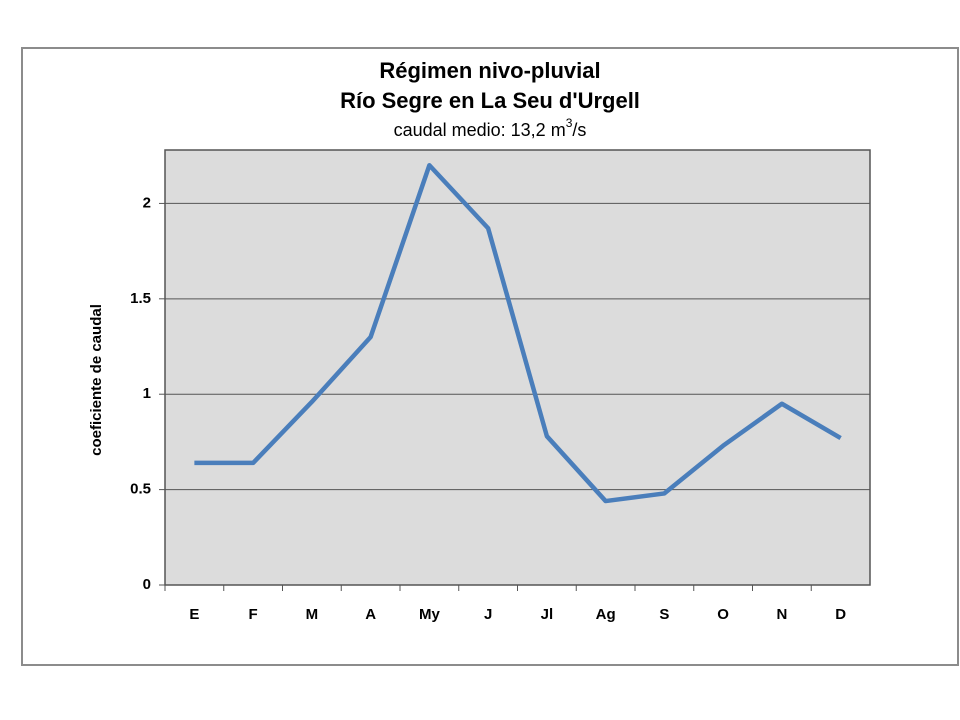  What do you see at coordinates (488, 614) in the screenshot?
I see `x-tick-label: J` at bounding box center [488, 614].